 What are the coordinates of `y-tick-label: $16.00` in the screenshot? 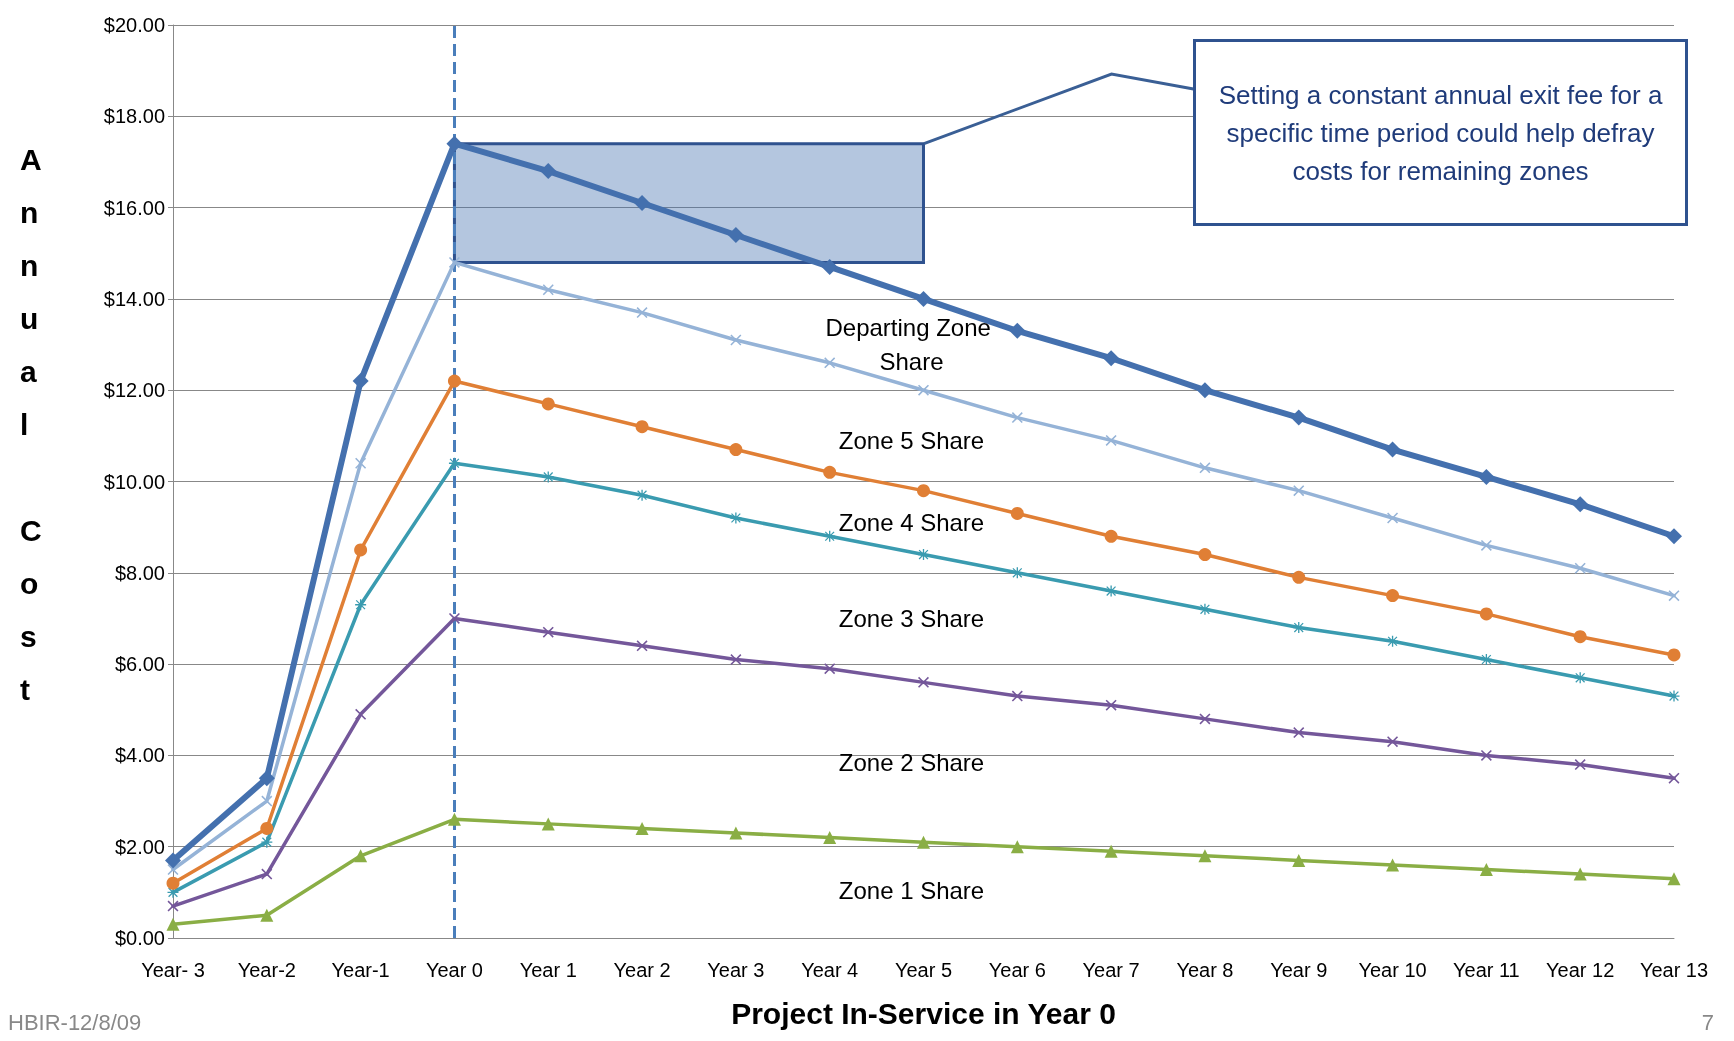 It's located at (134, 207).